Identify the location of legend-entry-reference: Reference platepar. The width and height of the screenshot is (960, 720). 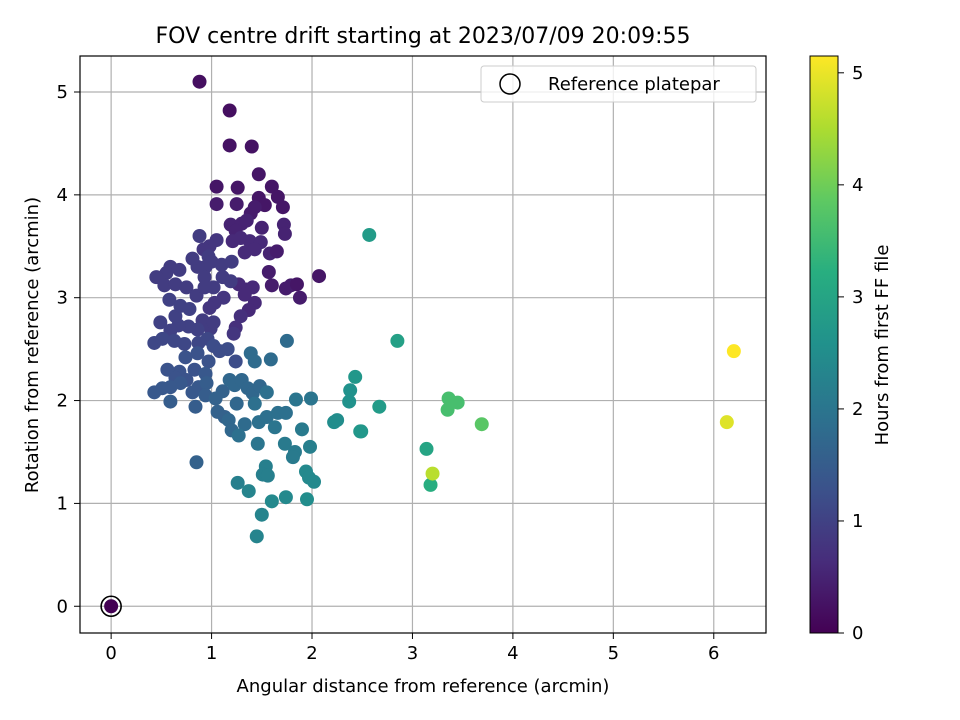
(634, 84).